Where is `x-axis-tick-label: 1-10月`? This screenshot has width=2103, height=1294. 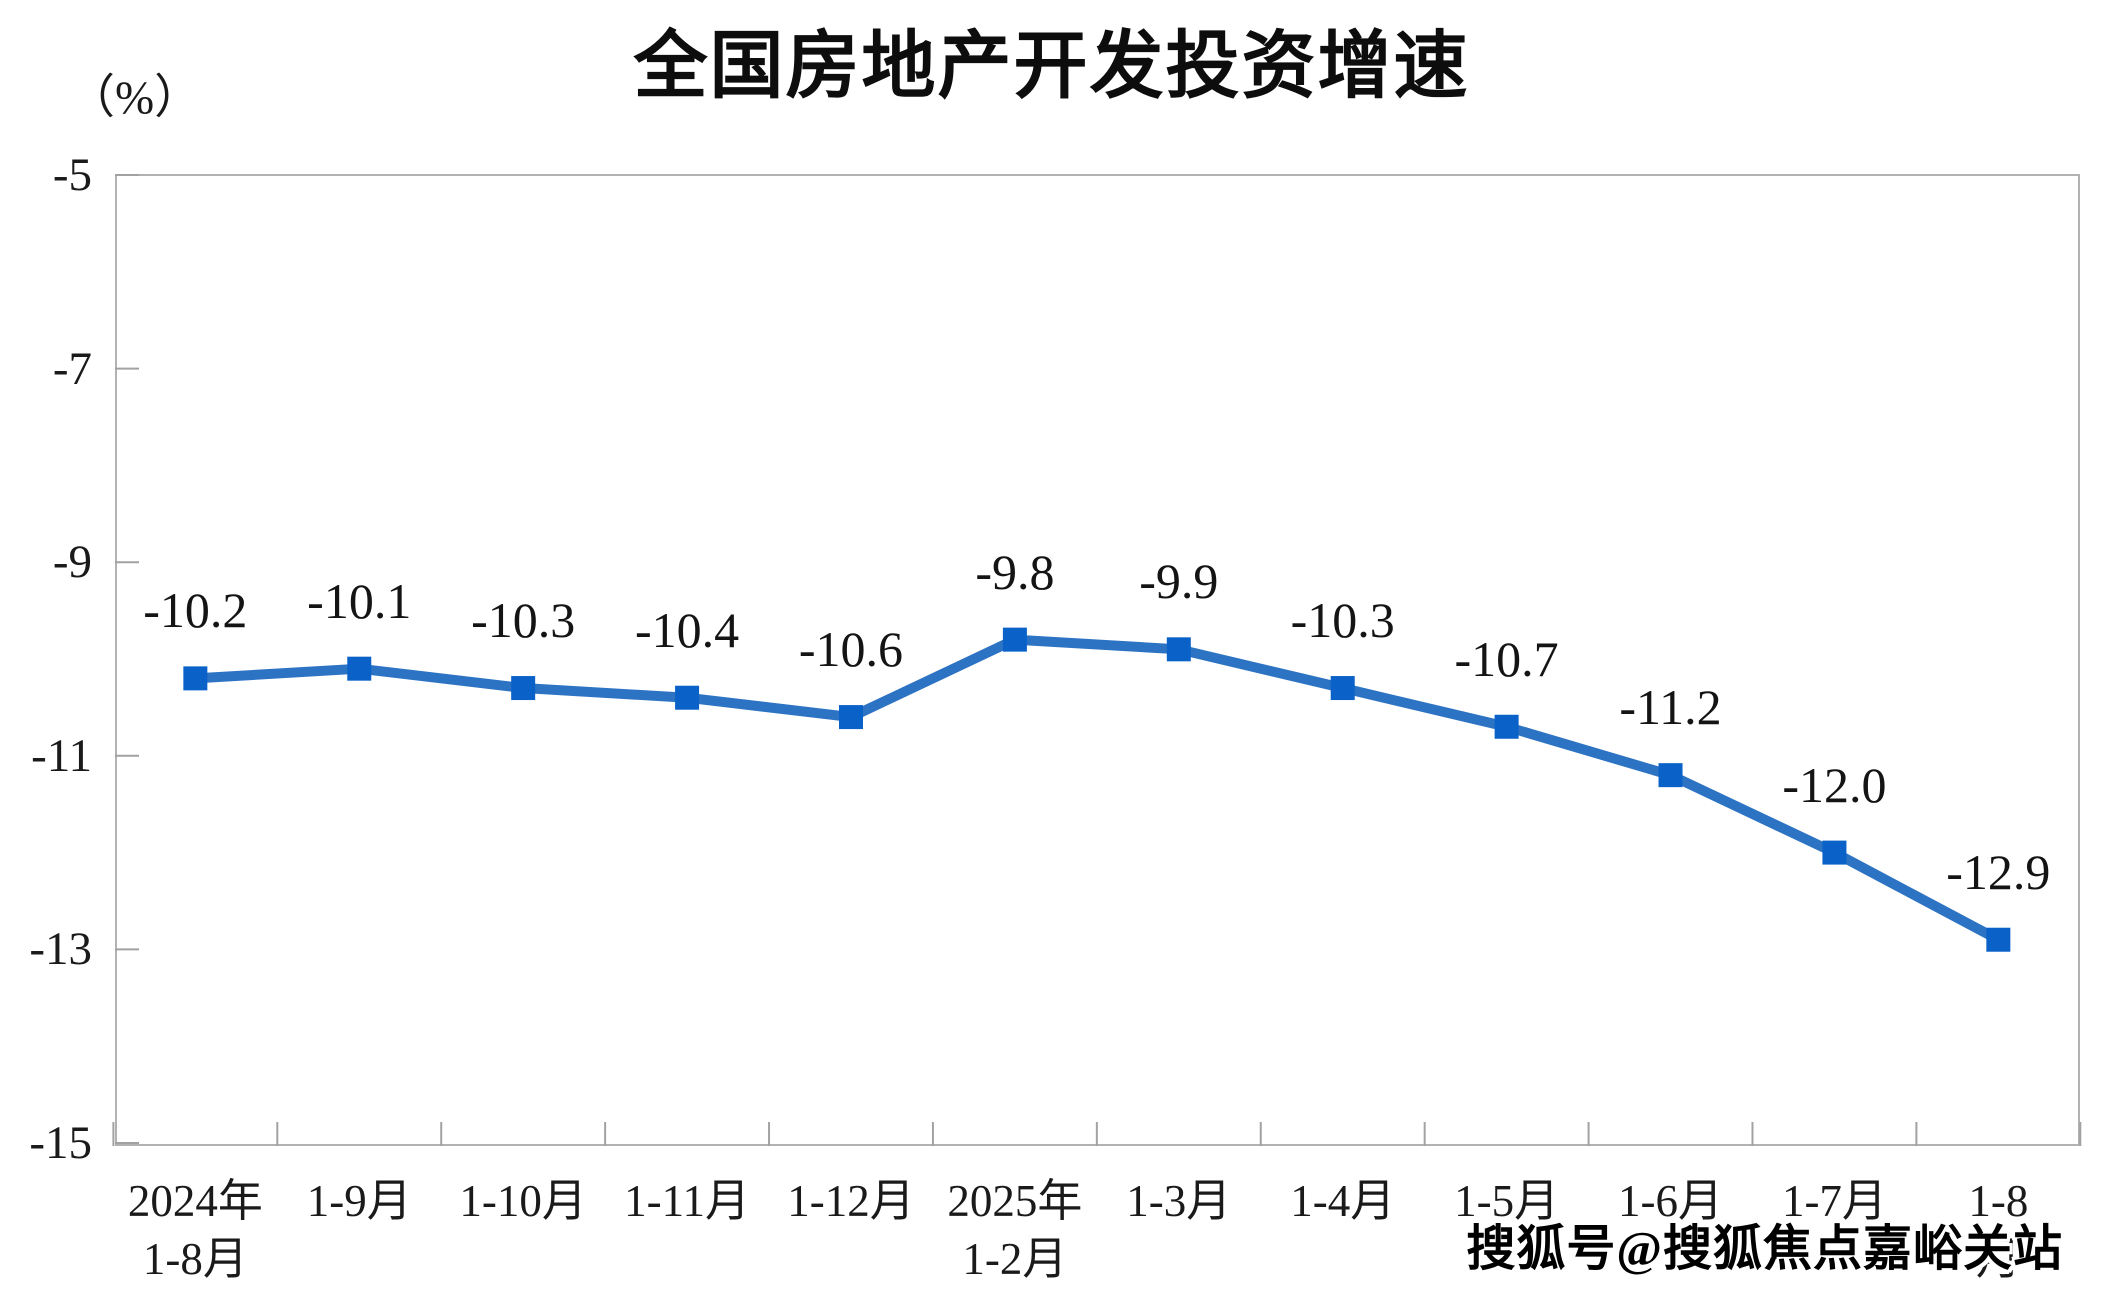 x-axis-tick-label: 1-10月 is located at coordinates (523, 1201).